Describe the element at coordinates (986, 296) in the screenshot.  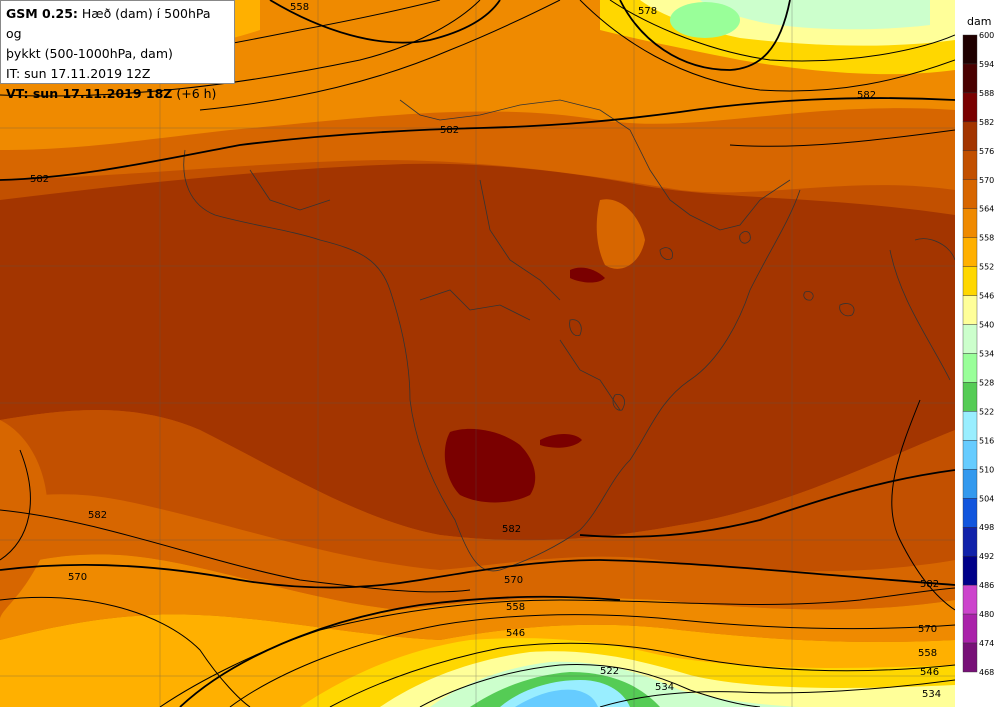
I see `legend-tick-label: 546` at that location.